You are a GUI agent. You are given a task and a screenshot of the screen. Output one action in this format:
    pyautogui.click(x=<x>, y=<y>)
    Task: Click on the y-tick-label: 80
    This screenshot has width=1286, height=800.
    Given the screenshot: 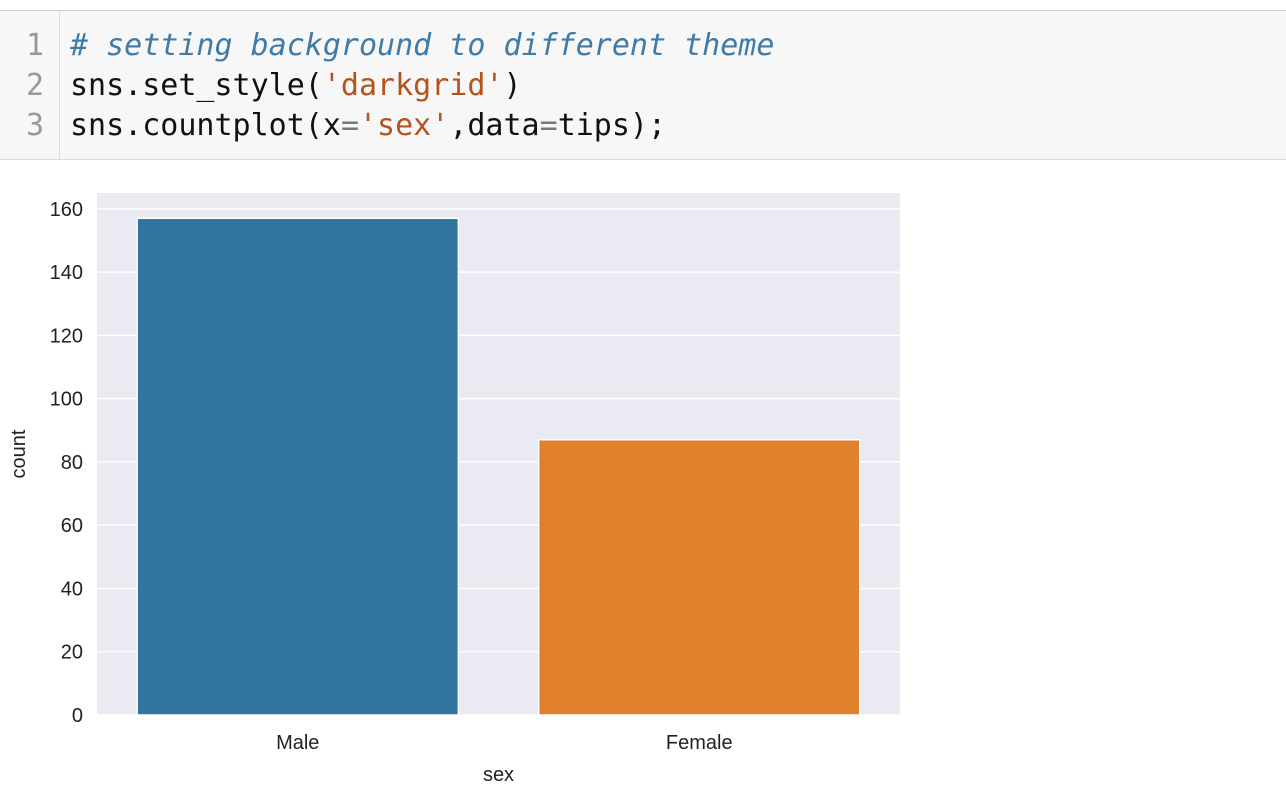 What is the action you would take?
    pyautogui.click(x=72, y=463)
    